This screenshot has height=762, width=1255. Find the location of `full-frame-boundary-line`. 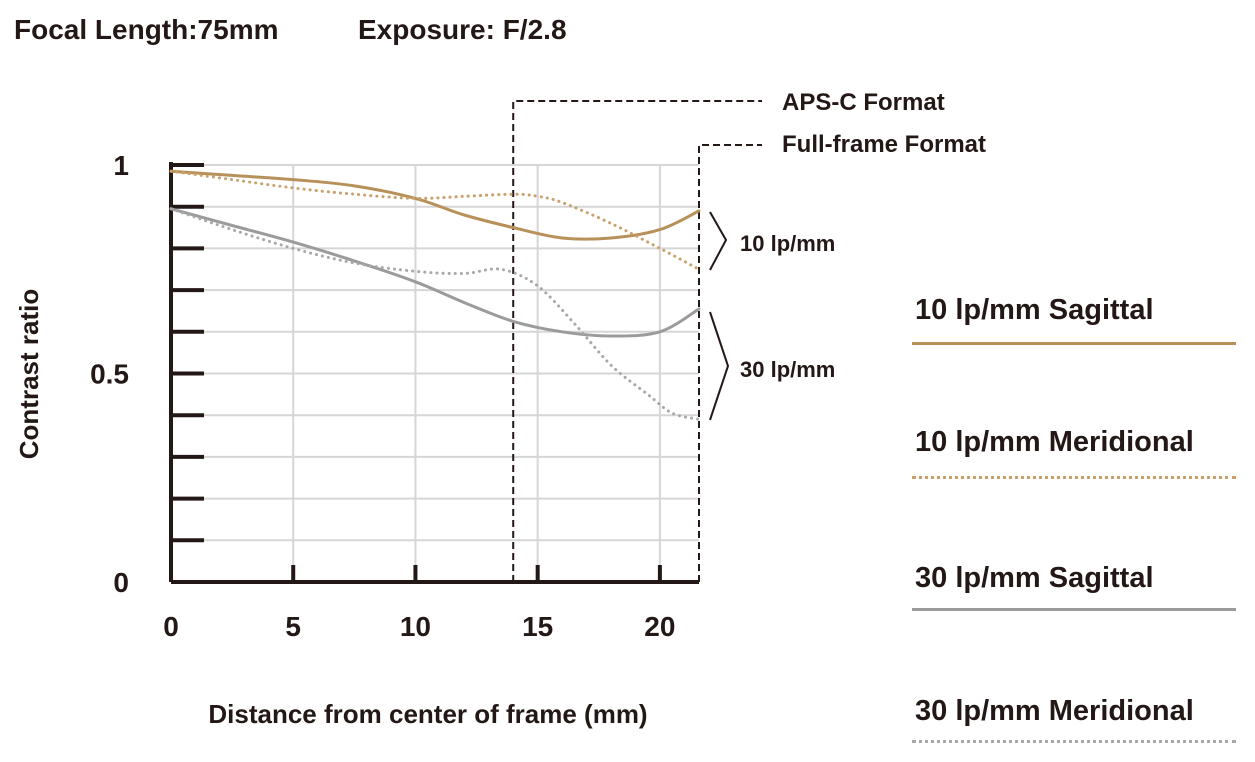

full-frame-boundary-line is located at coordinates (730, 363).